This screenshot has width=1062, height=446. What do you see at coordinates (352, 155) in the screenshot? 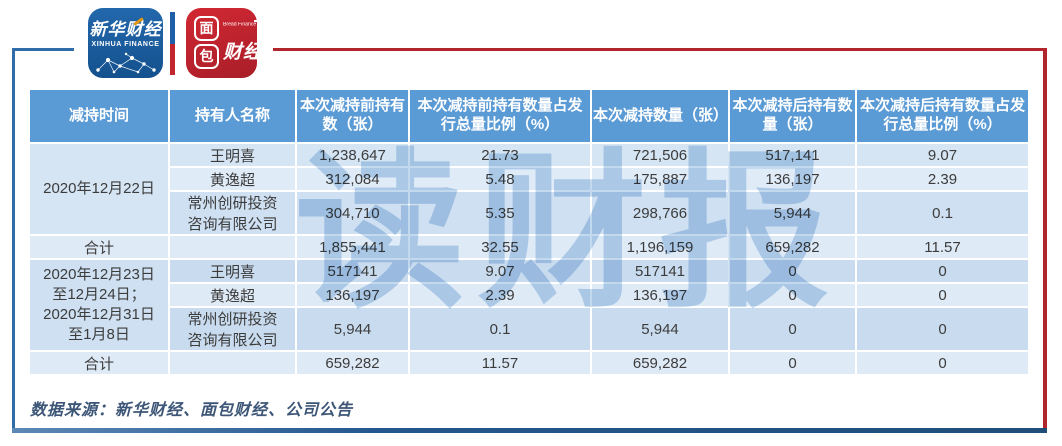
I see `before-cell: 1,238,647` at bounding box center [352, 155].